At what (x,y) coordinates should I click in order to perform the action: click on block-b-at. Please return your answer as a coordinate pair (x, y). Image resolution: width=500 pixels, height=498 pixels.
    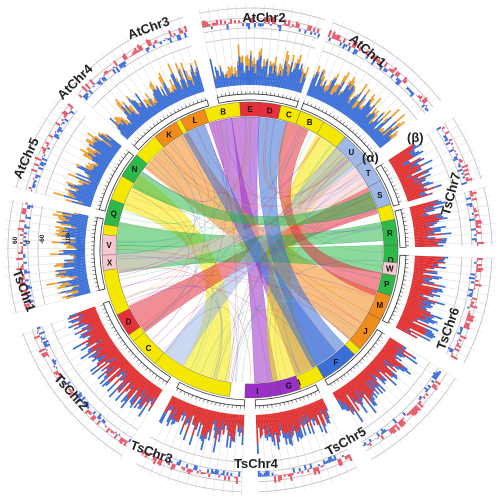
    Looking at the image, I should click on (310, 122).